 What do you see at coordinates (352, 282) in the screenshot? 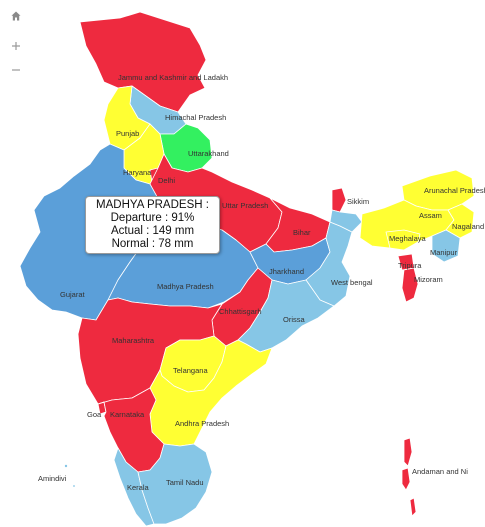
I see `label-west-bengal: West bengal` at bounding box center [352, 282].